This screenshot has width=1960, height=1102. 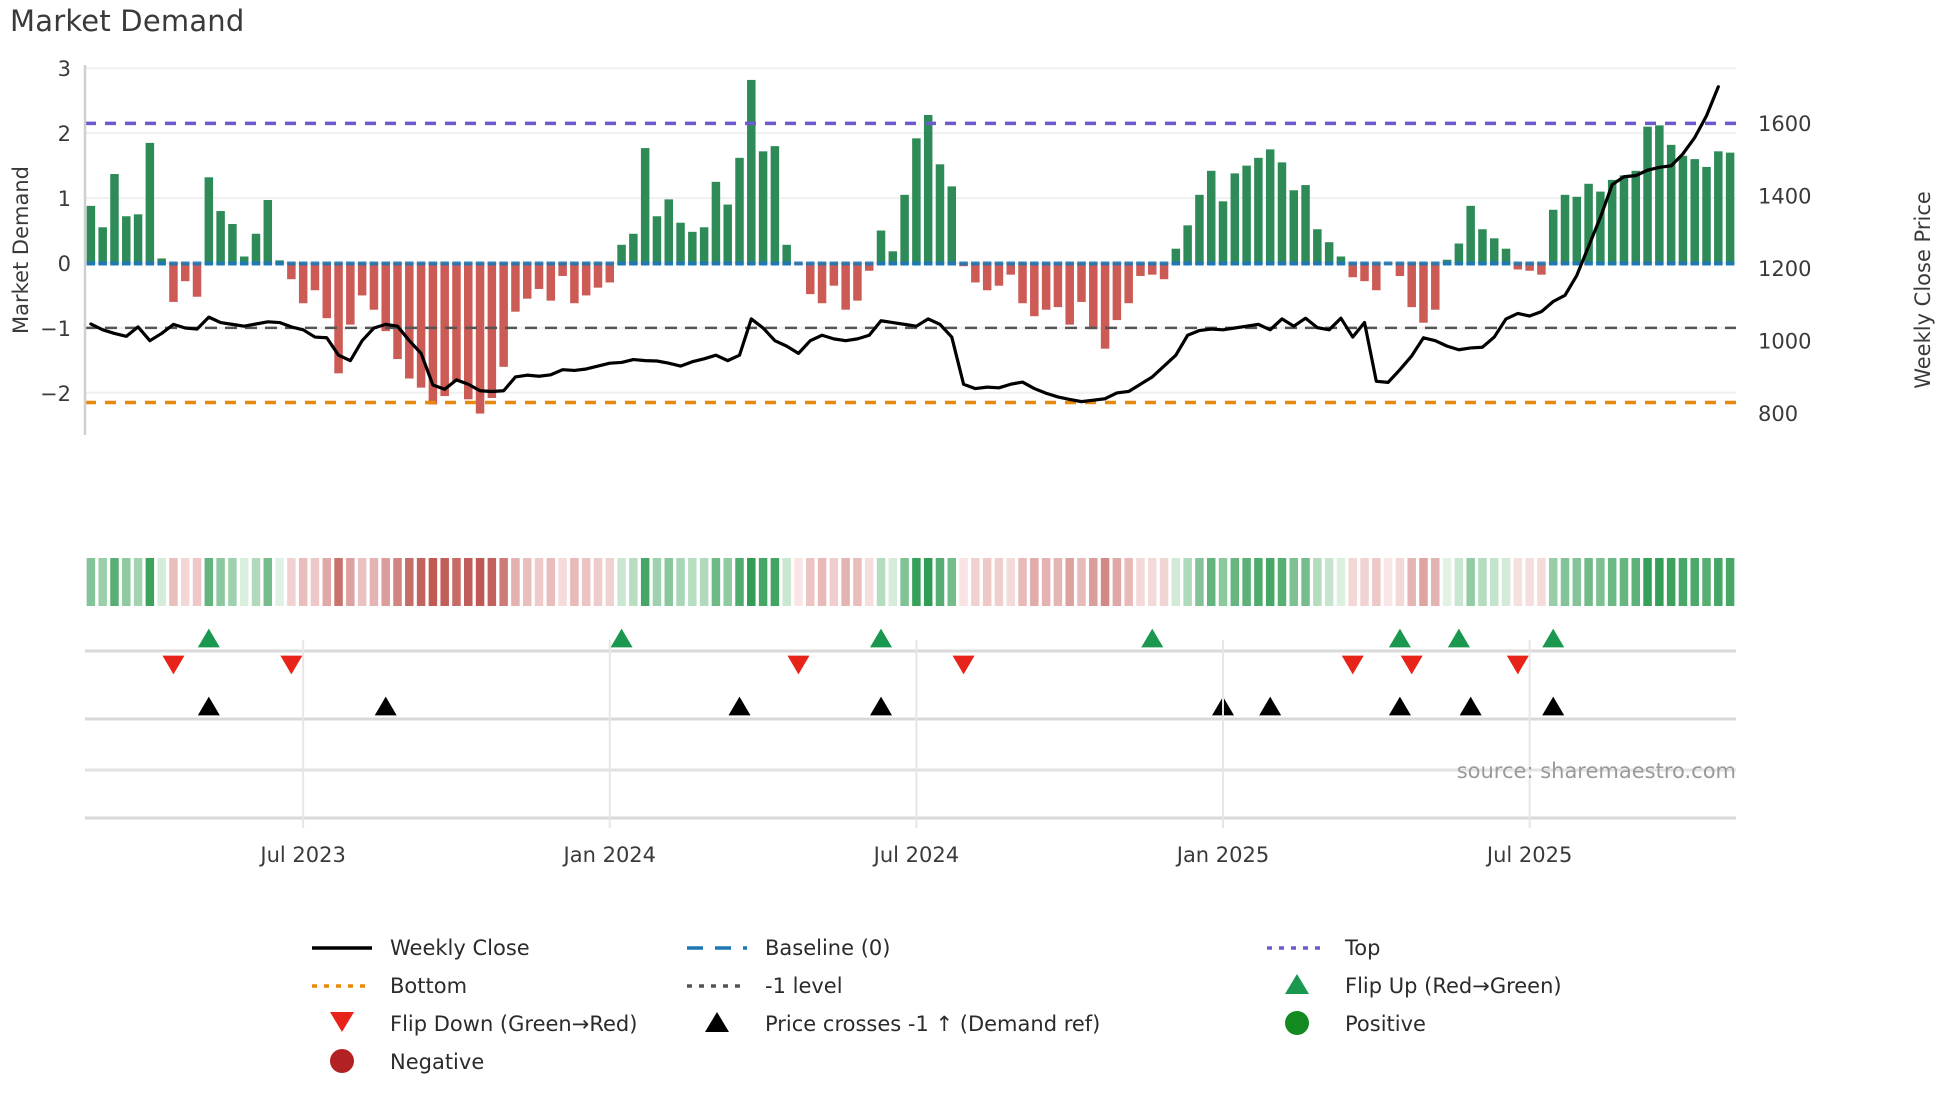 What do you see at coordinates (421, 948) in the screenshot?
I see `legend-weekly-close: Weekly Close` at bounding box center [421, 948].